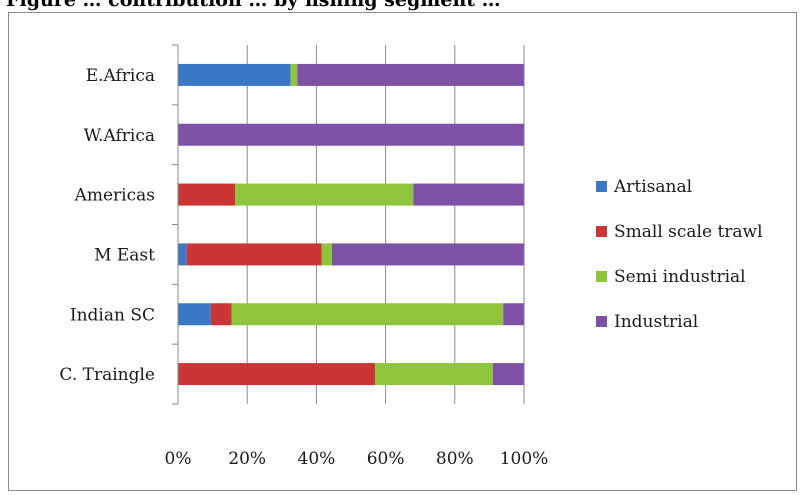  Describe the element at coordinates (524, 459) in the screenshot. I see `x-tick-label: 100%` at that location.